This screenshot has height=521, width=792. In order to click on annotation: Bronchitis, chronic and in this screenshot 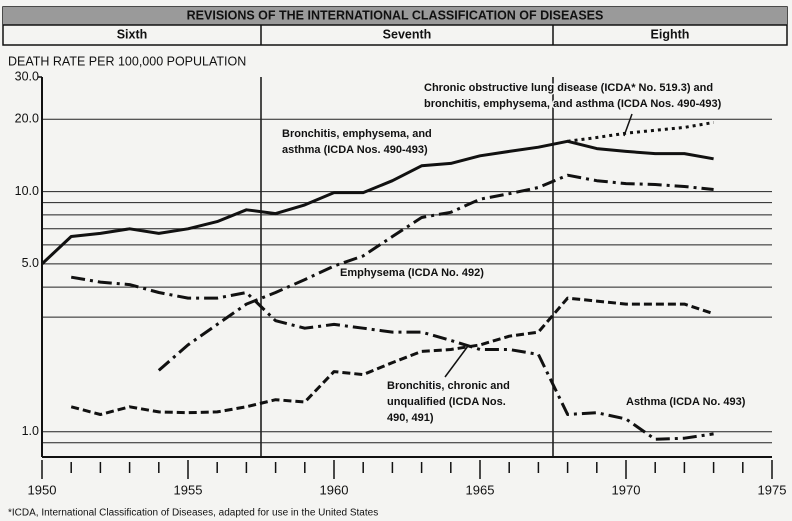, I will do `click(448, 386)`.